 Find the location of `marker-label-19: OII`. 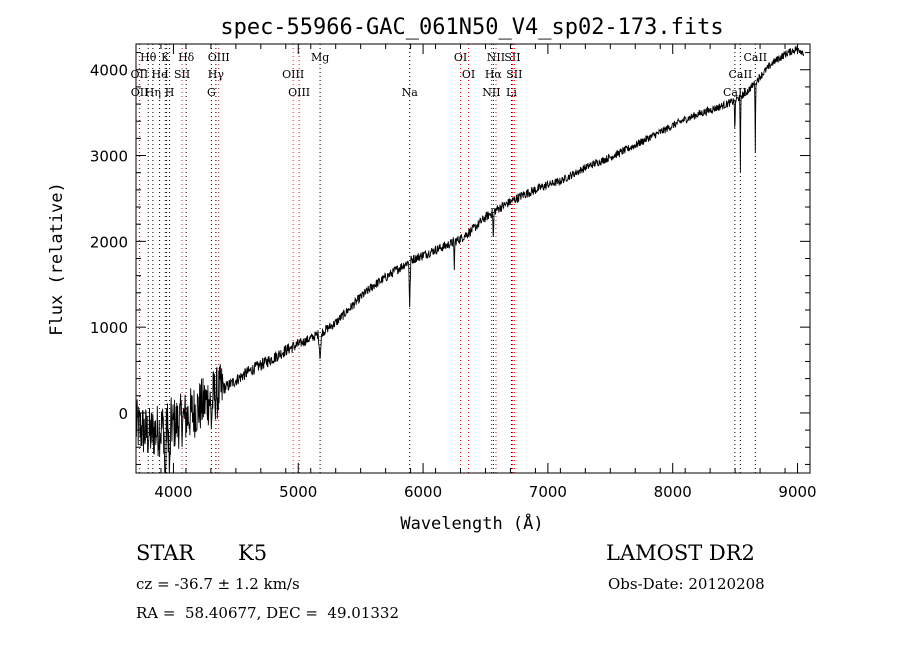

marker-label-19: OII is located at coordinates (140, 92).